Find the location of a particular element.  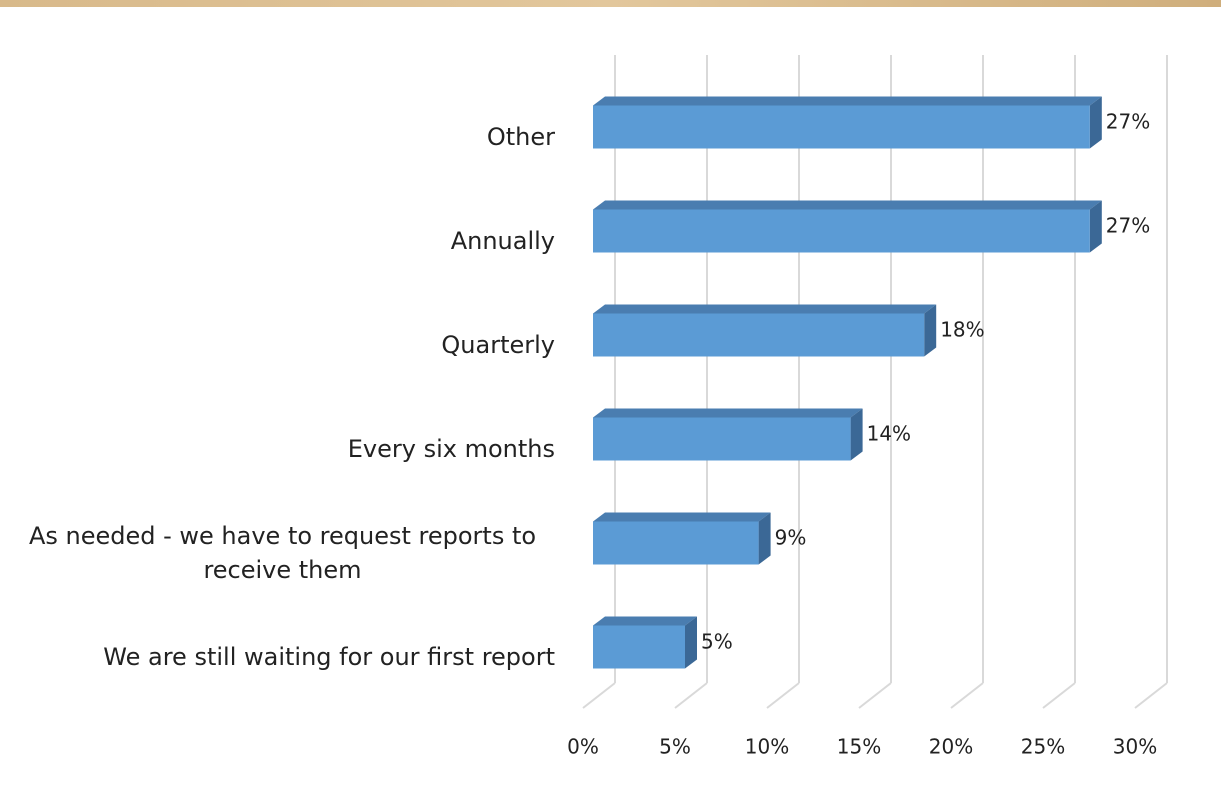

x-tick-label: 30% is located at coordinates (1135, 747).